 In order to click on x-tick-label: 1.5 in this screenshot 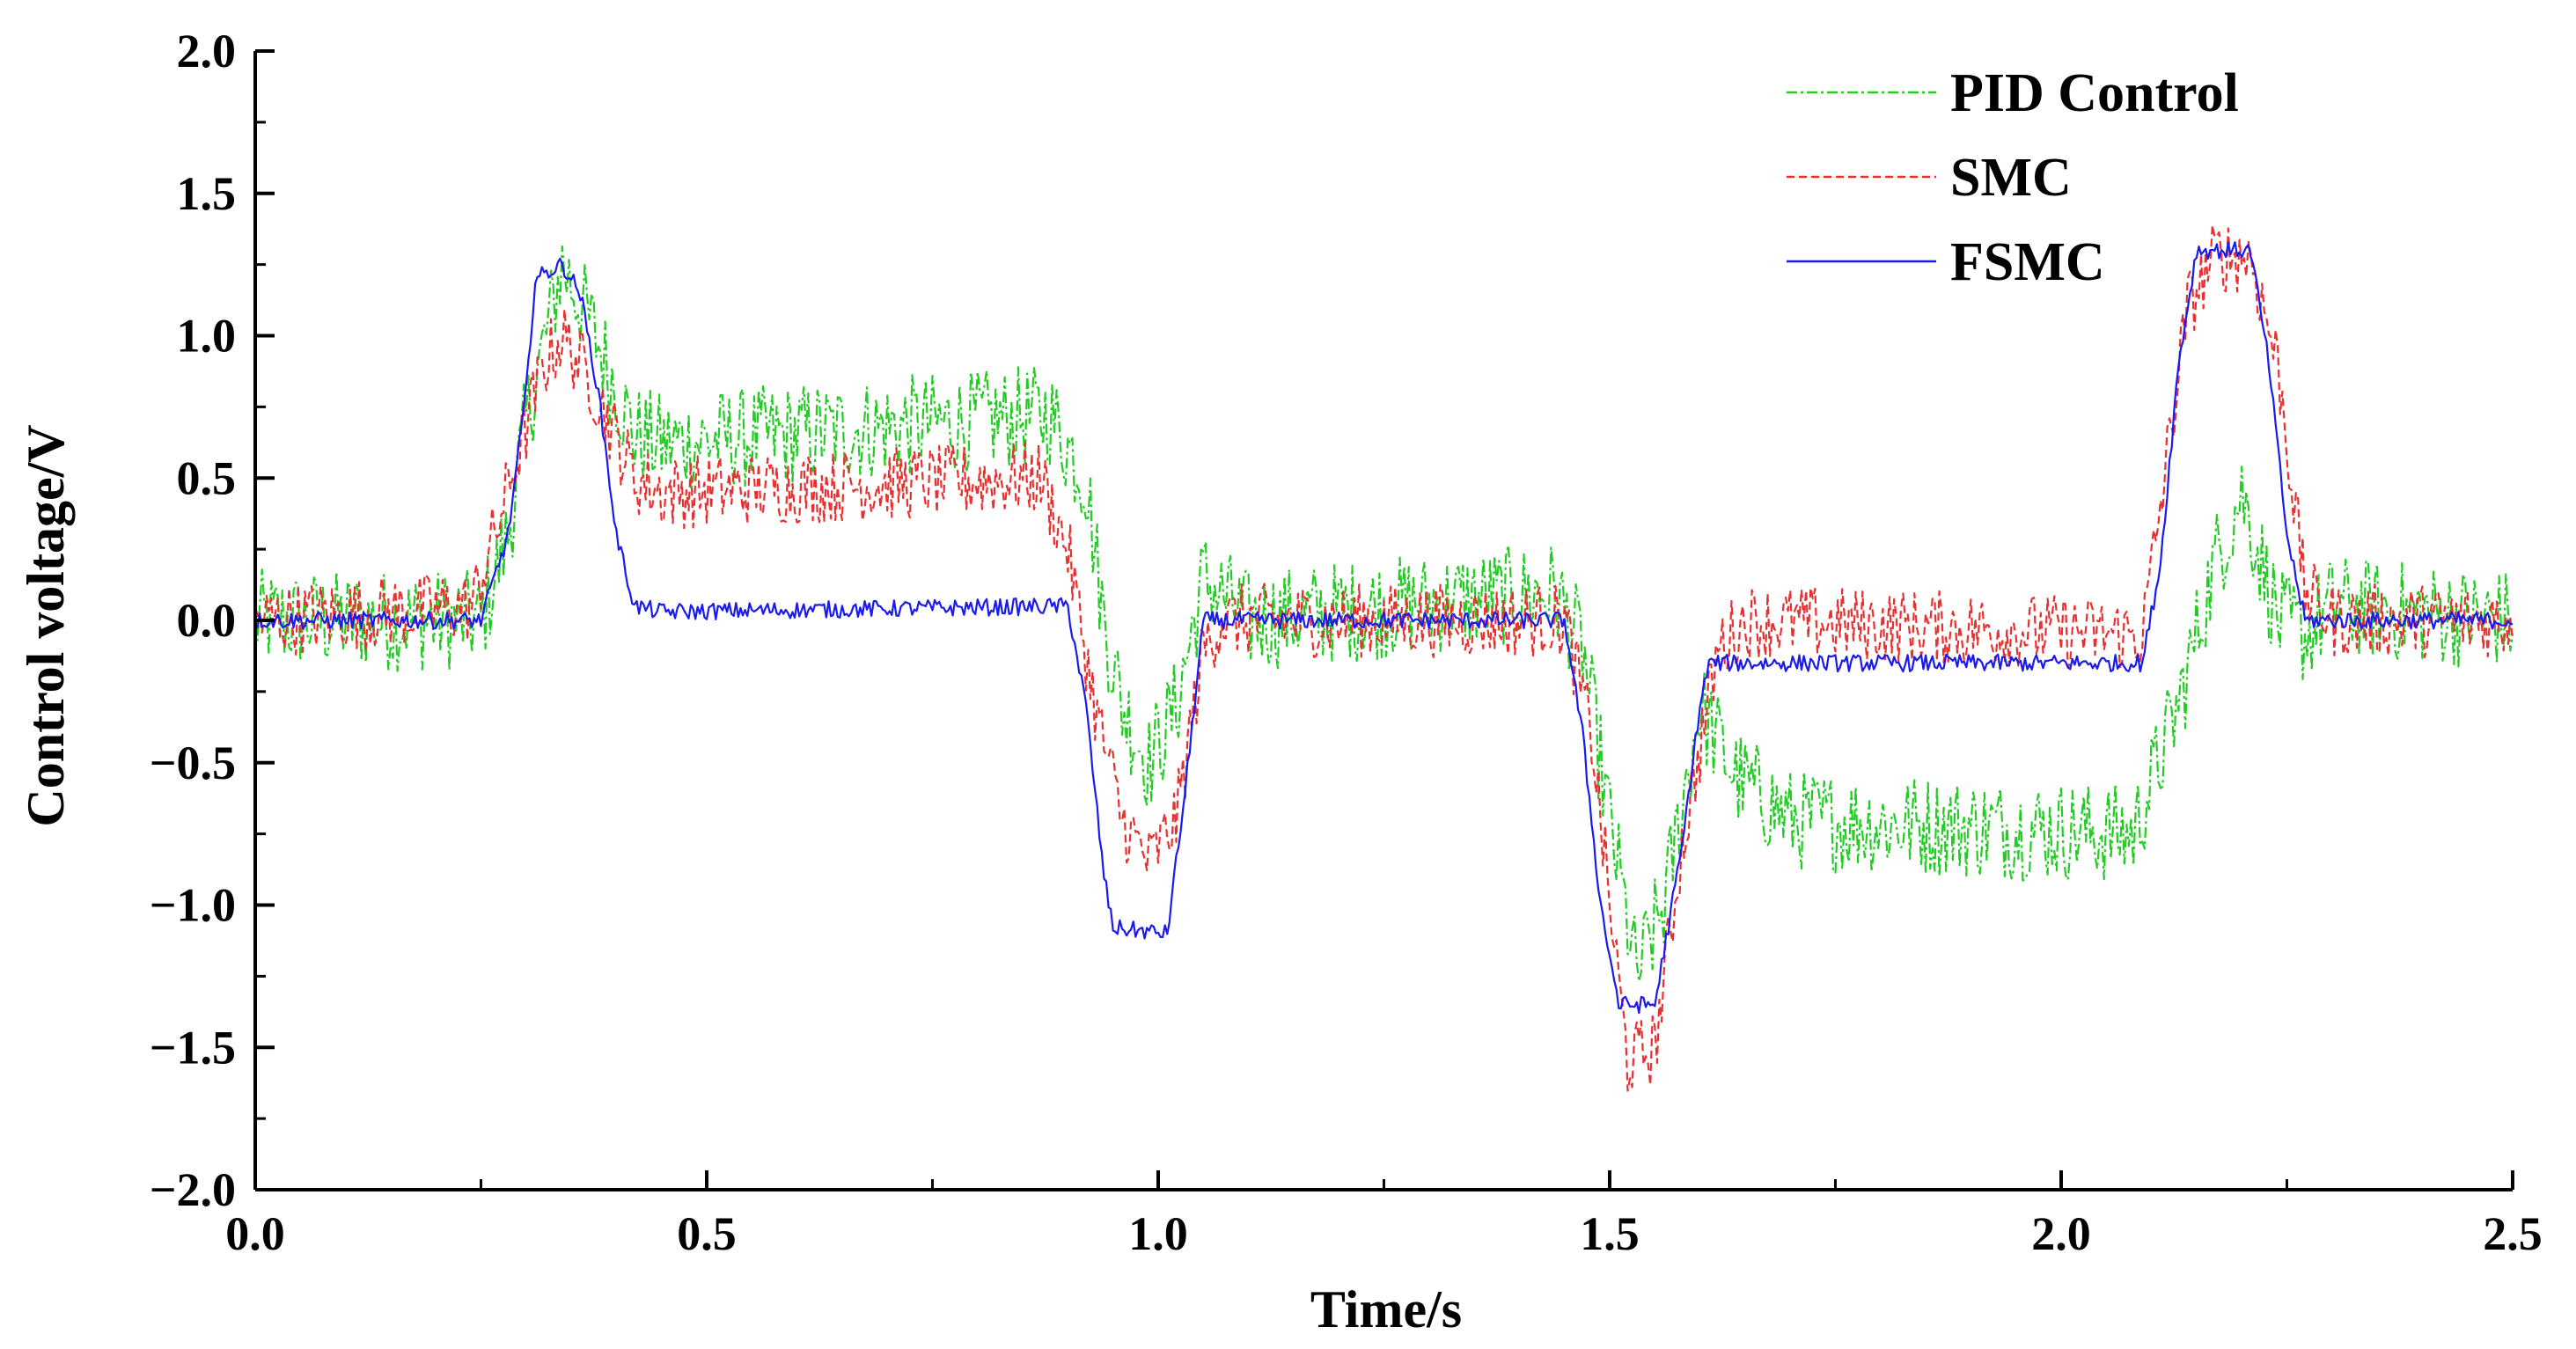, I will do `click(1610, 1233)`.